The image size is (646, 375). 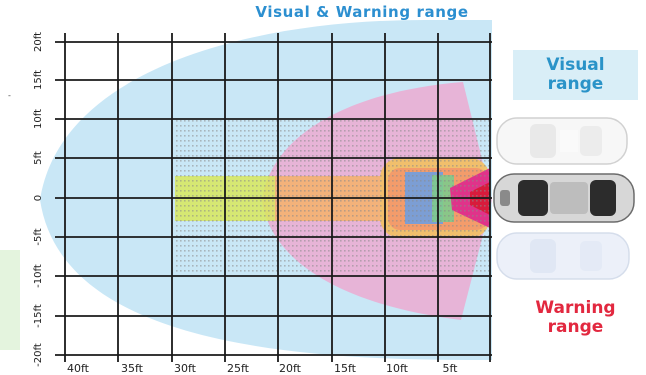 What do you see at coordinates (563, 256) in the screenshot?
I see `car-bottom-faded` at bounding box center [563, 256].